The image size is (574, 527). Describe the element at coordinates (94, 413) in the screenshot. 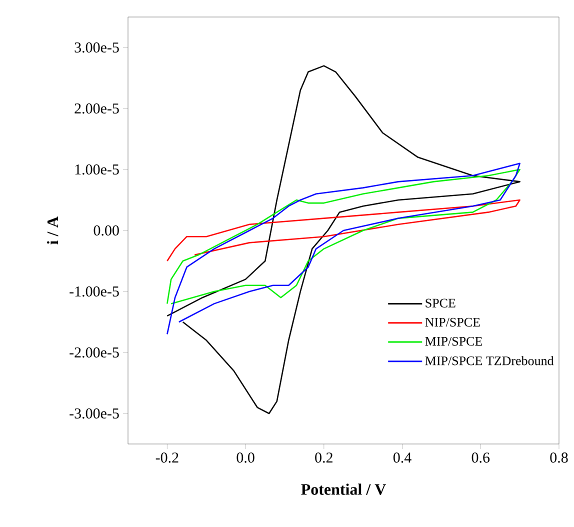

I see `y-tick-label: -3.00e-5` at that location.